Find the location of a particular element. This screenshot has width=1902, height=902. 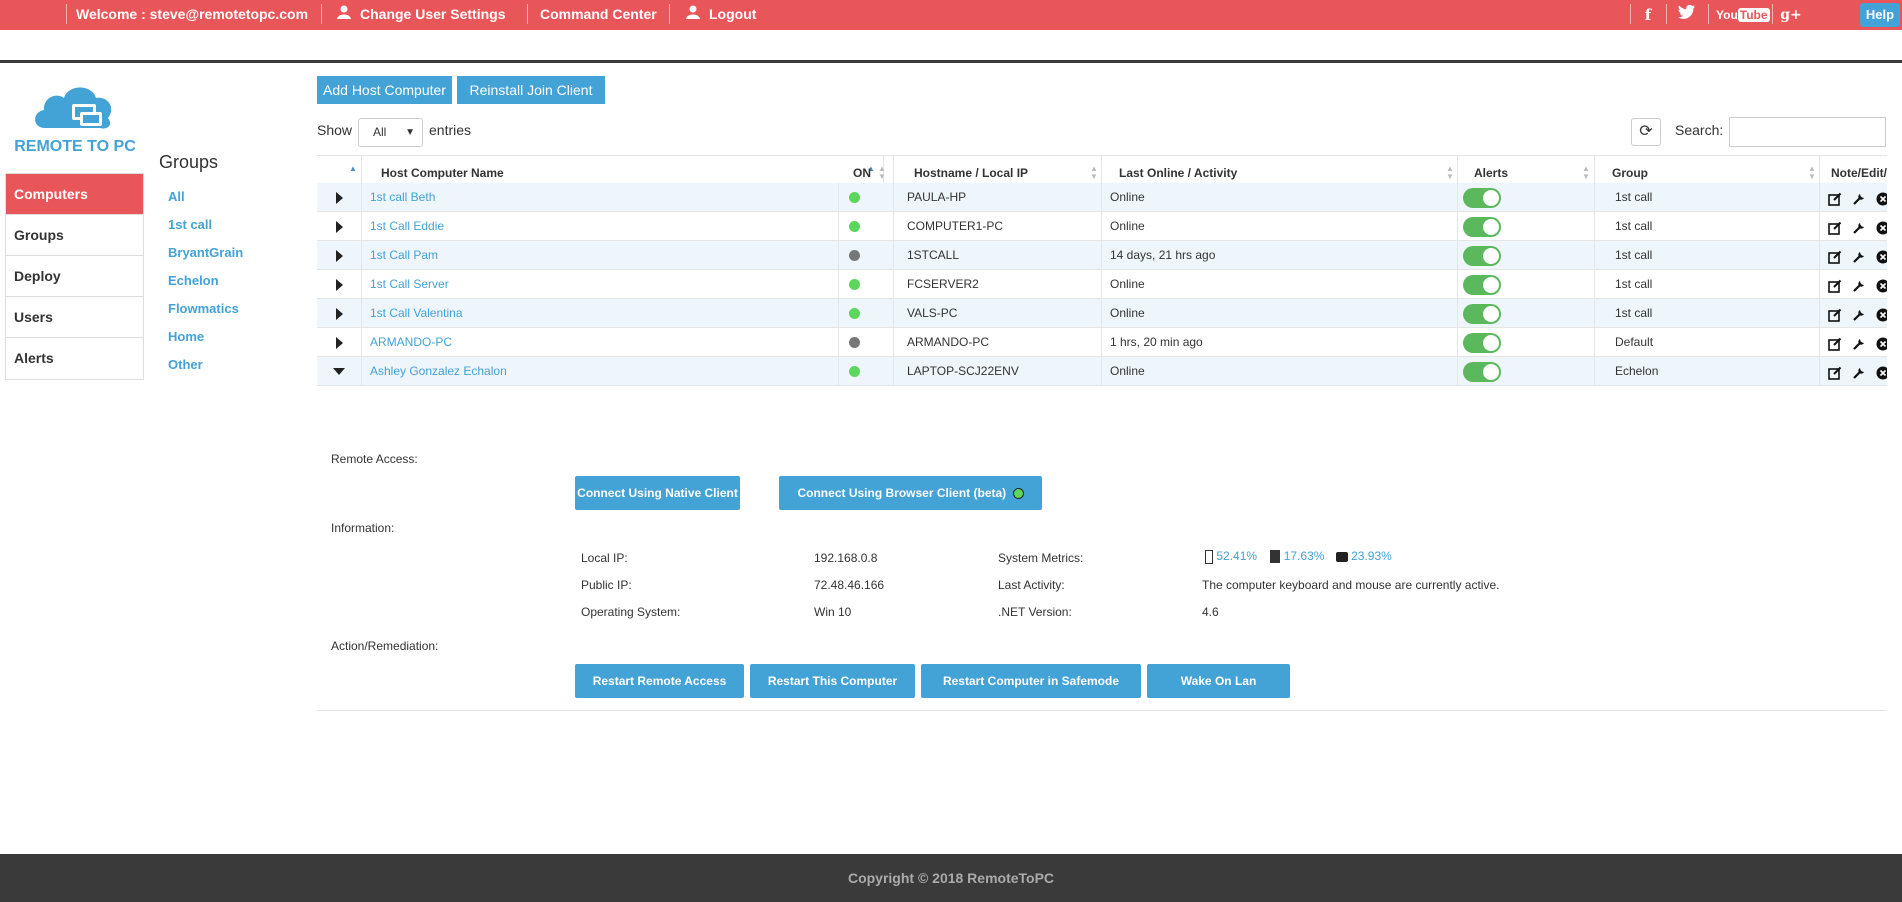

caret-right-icon is located at coordinates (339, 197).